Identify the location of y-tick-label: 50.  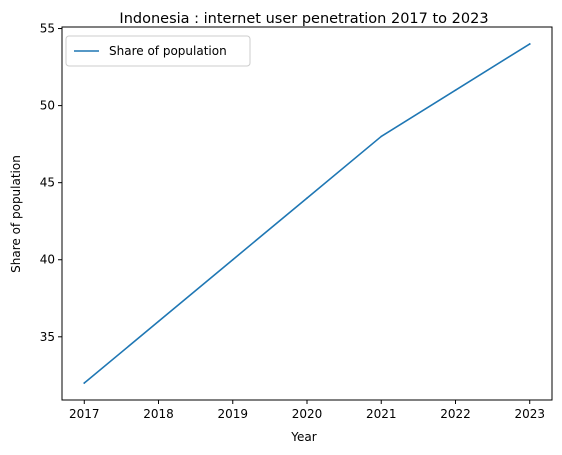
(47, 106).